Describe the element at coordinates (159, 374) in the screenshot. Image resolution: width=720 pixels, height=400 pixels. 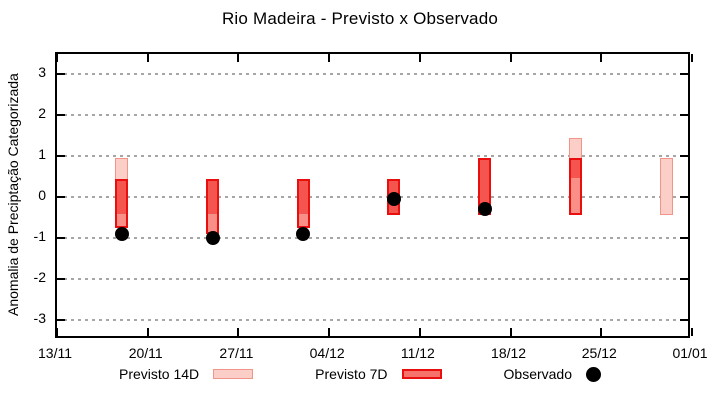
I see `legend-label-previsto-14d: Previsto 14D` at that location.